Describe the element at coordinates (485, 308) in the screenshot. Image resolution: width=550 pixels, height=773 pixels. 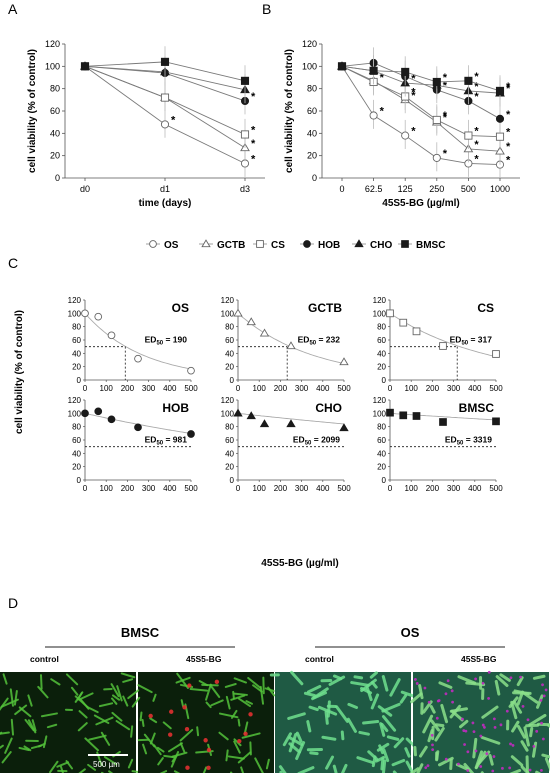
I see `subchart-title: CS` at that location.